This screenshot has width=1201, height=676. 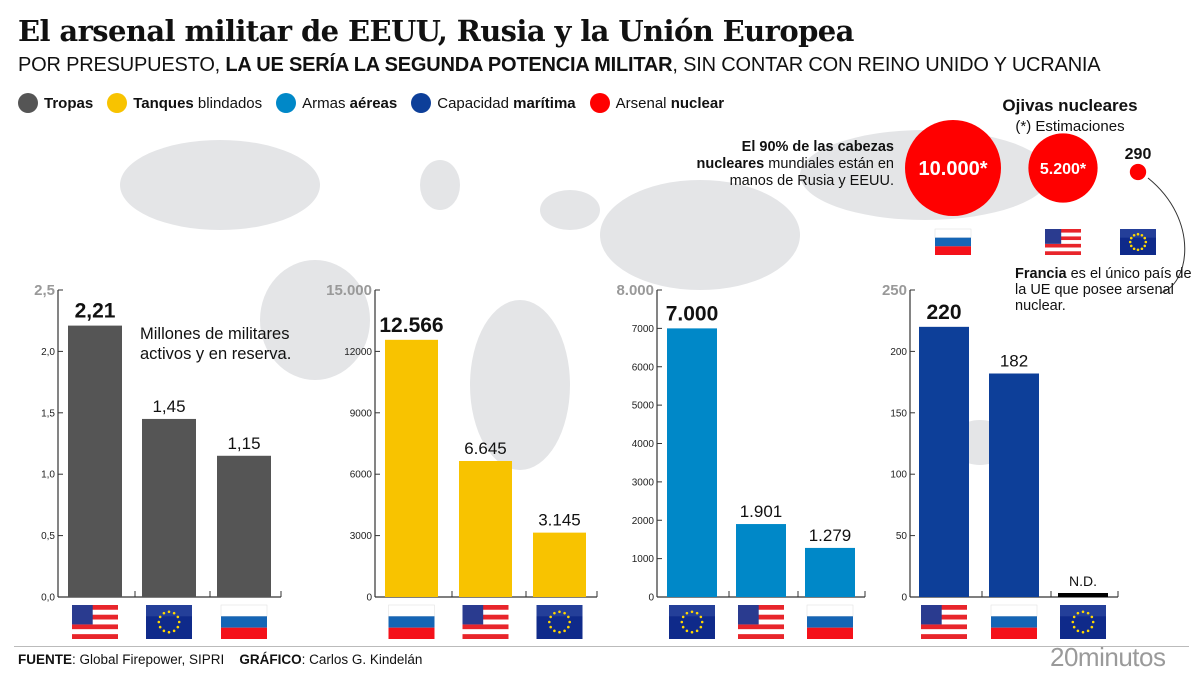 What do you see at coordinates (361, 413) in the screenshot?
I see `y-tick-label: 9000` at bounding box center [361, 413].